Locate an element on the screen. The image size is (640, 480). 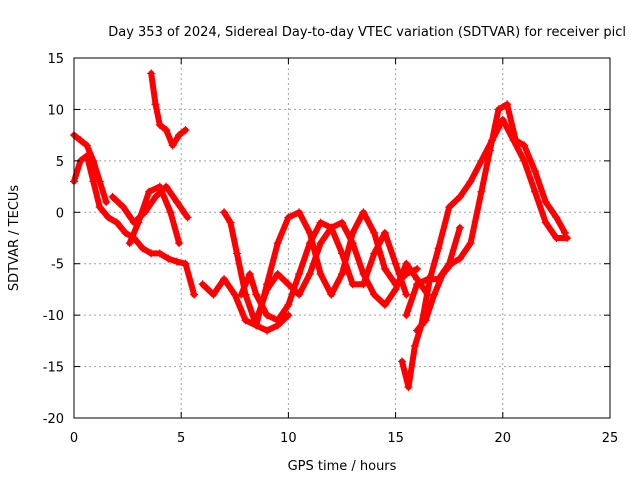
x-axis-label: GPS time / hours is located at coordinates (342, 466).